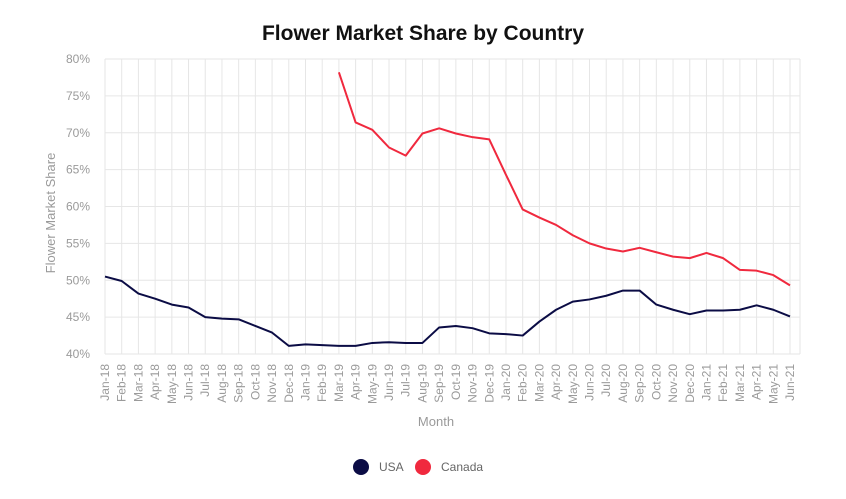  I want to click on x-tick-label: Nov-19, so click(473, 383).